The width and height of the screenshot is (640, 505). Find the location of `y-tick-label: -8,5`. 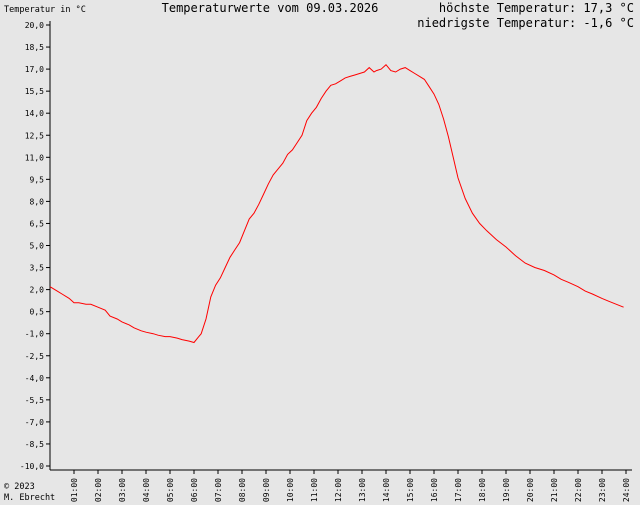

y-tick-label: -8,5 is located at coordinates (34, 444).